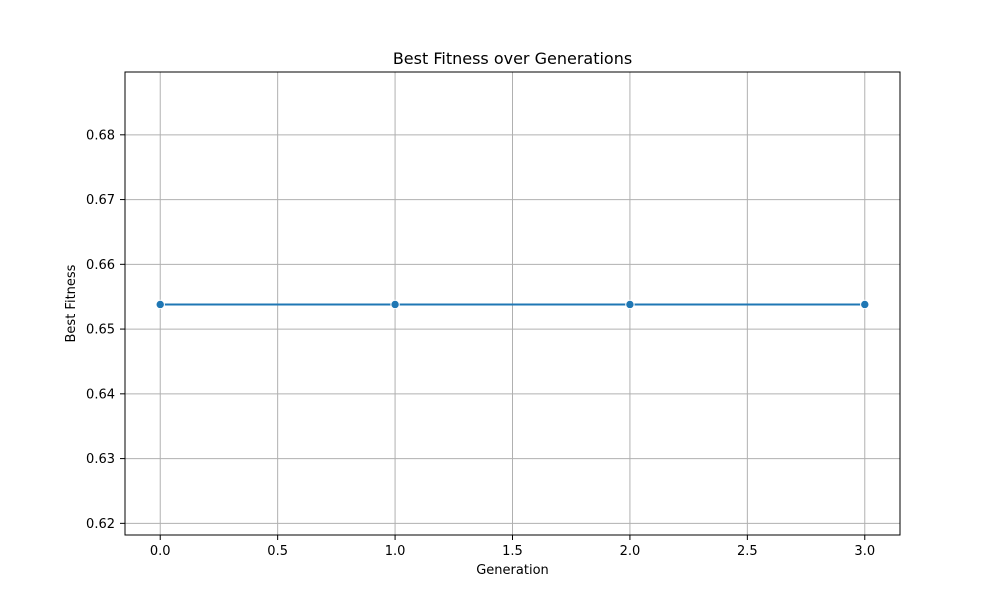 The height and width of the screenshot is (600, 1000). I want to click on y-tick-label: 0.66, so click(100, 265).